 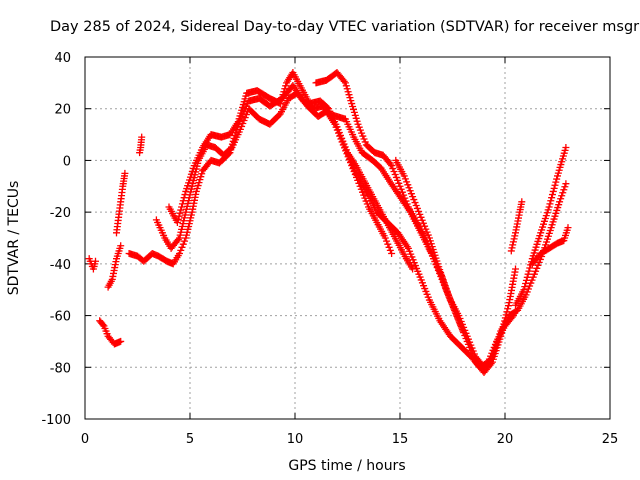 What do you see at coordinates (380, 211) in the screenshot?
I see `series-track-j` at bounding box center [380, 211].